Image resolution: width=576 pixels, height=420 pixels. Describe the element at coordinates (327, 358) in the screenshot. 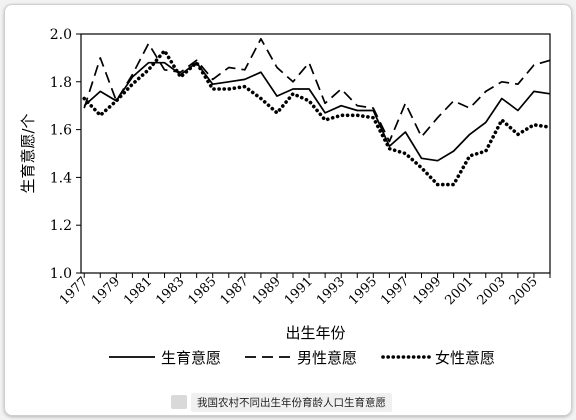

I see `legend-label: 男性意愿` at that location.